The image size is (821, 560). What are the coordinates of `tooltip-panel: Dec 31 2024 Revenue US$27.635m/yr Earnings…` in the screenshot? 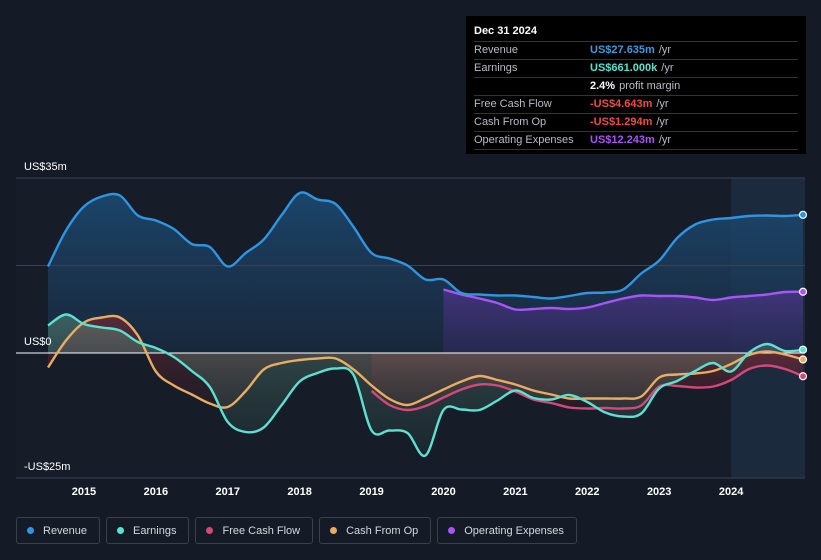 It's located at (636, 85).